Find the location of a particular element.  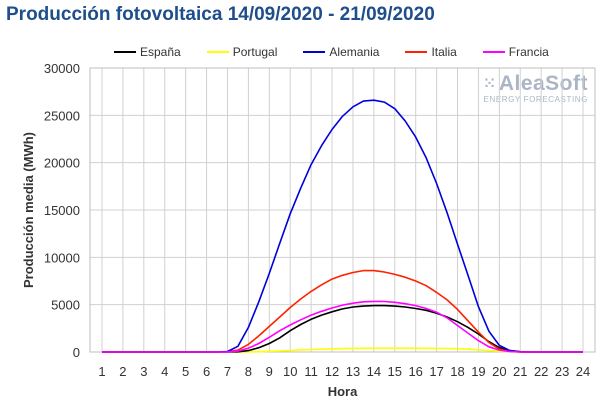

legend-item-portugal: Portugal is located at coordinates (242, 52).